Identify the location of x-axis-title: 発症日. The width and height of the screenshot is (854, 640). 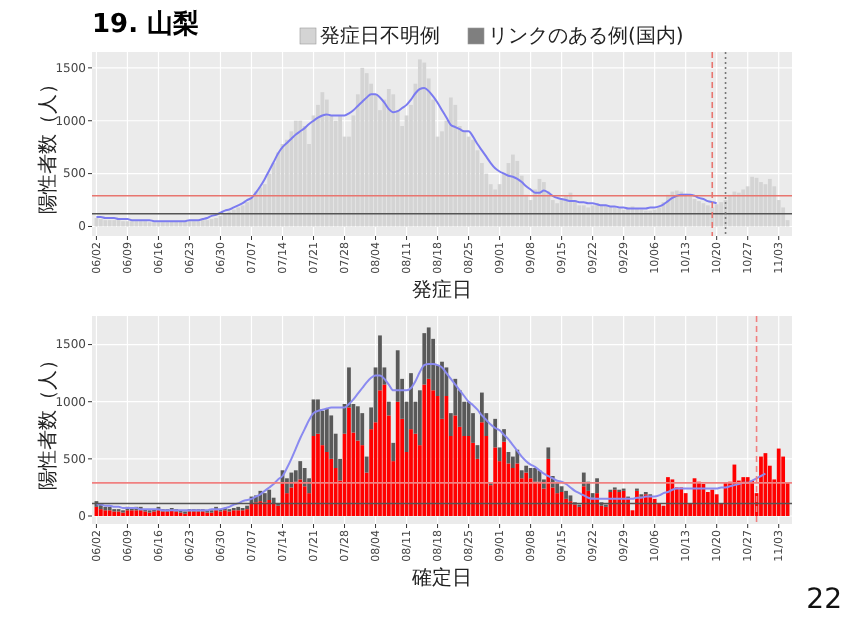
(442, 290).